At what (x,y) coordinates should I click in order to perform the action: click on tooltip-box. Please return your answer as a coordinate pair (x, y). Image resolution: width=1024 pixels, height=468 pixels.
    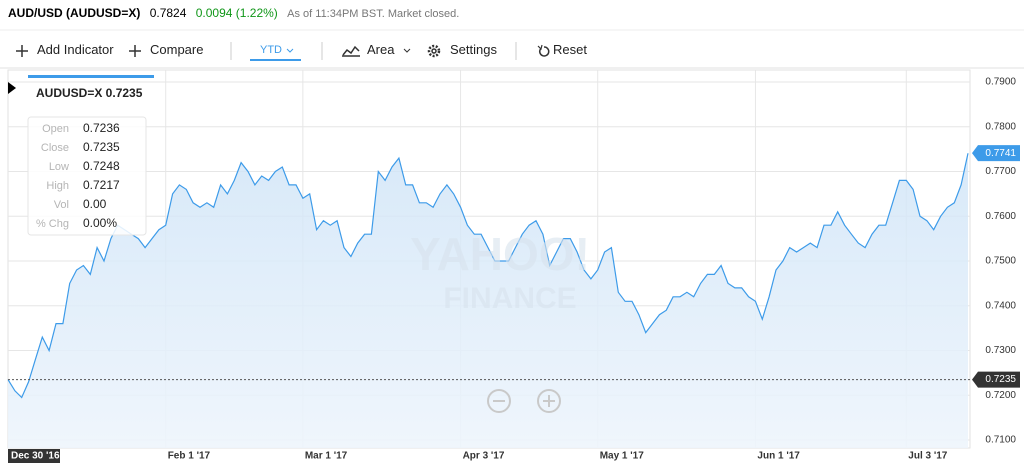
    Looking at the image, I should click on (87, 176).